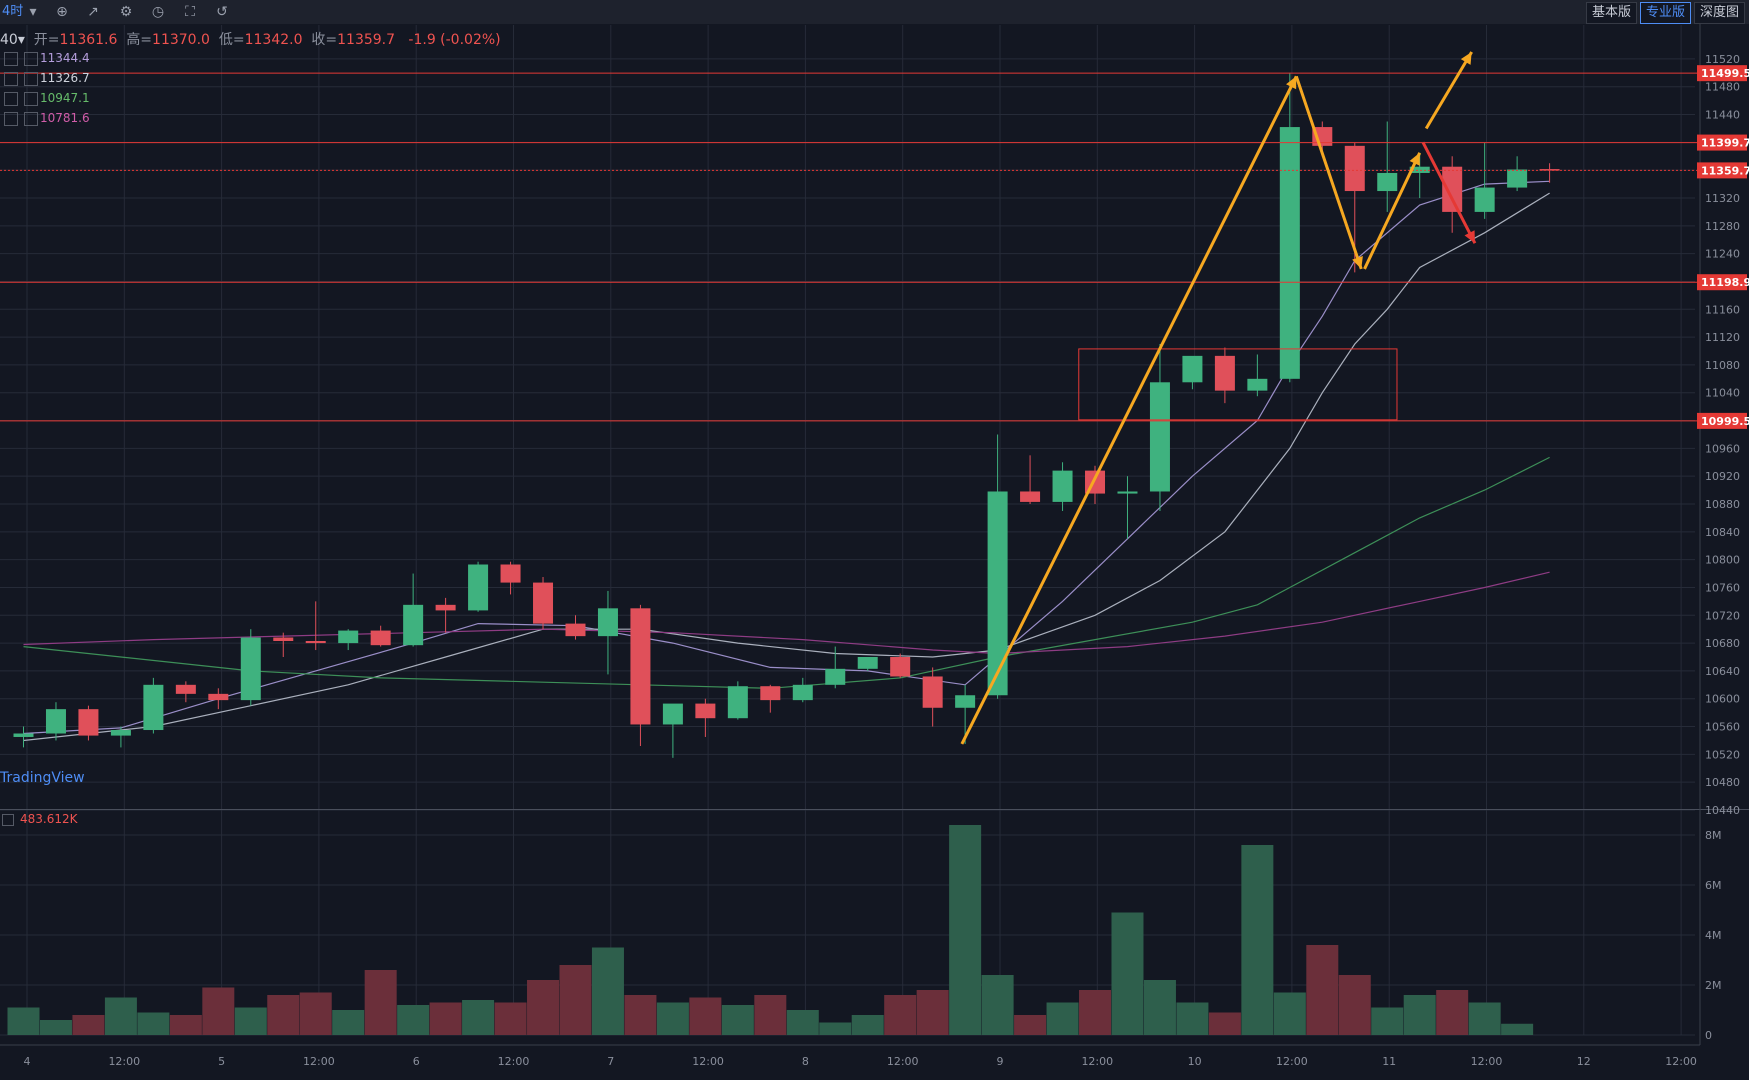 The height and width of the screenshot is (1080, 1749). I want to click on interval-select: 4时, so click(13, 11).